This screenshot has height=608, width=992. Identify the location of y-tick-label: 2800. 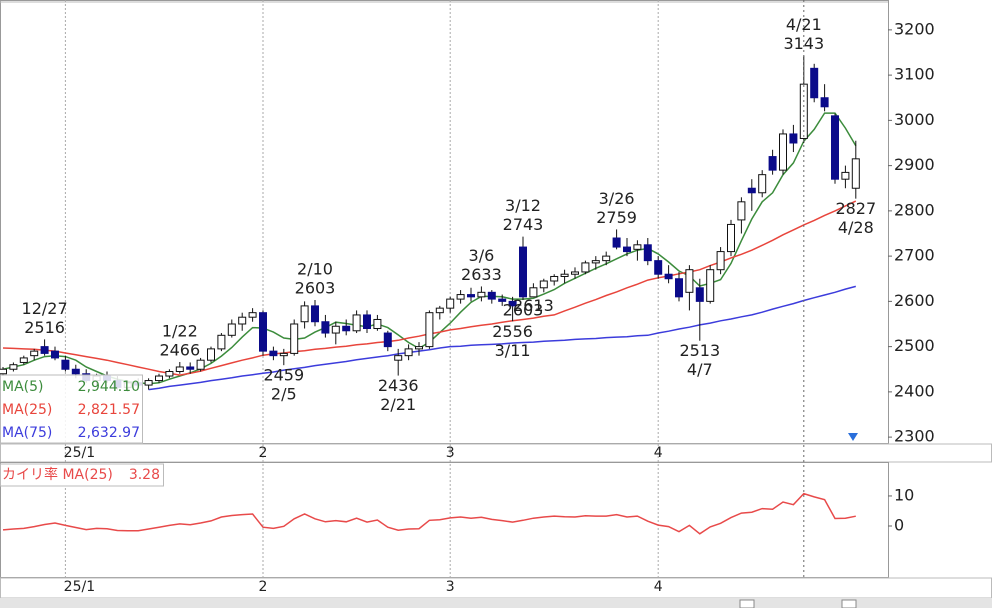
(914, 209).